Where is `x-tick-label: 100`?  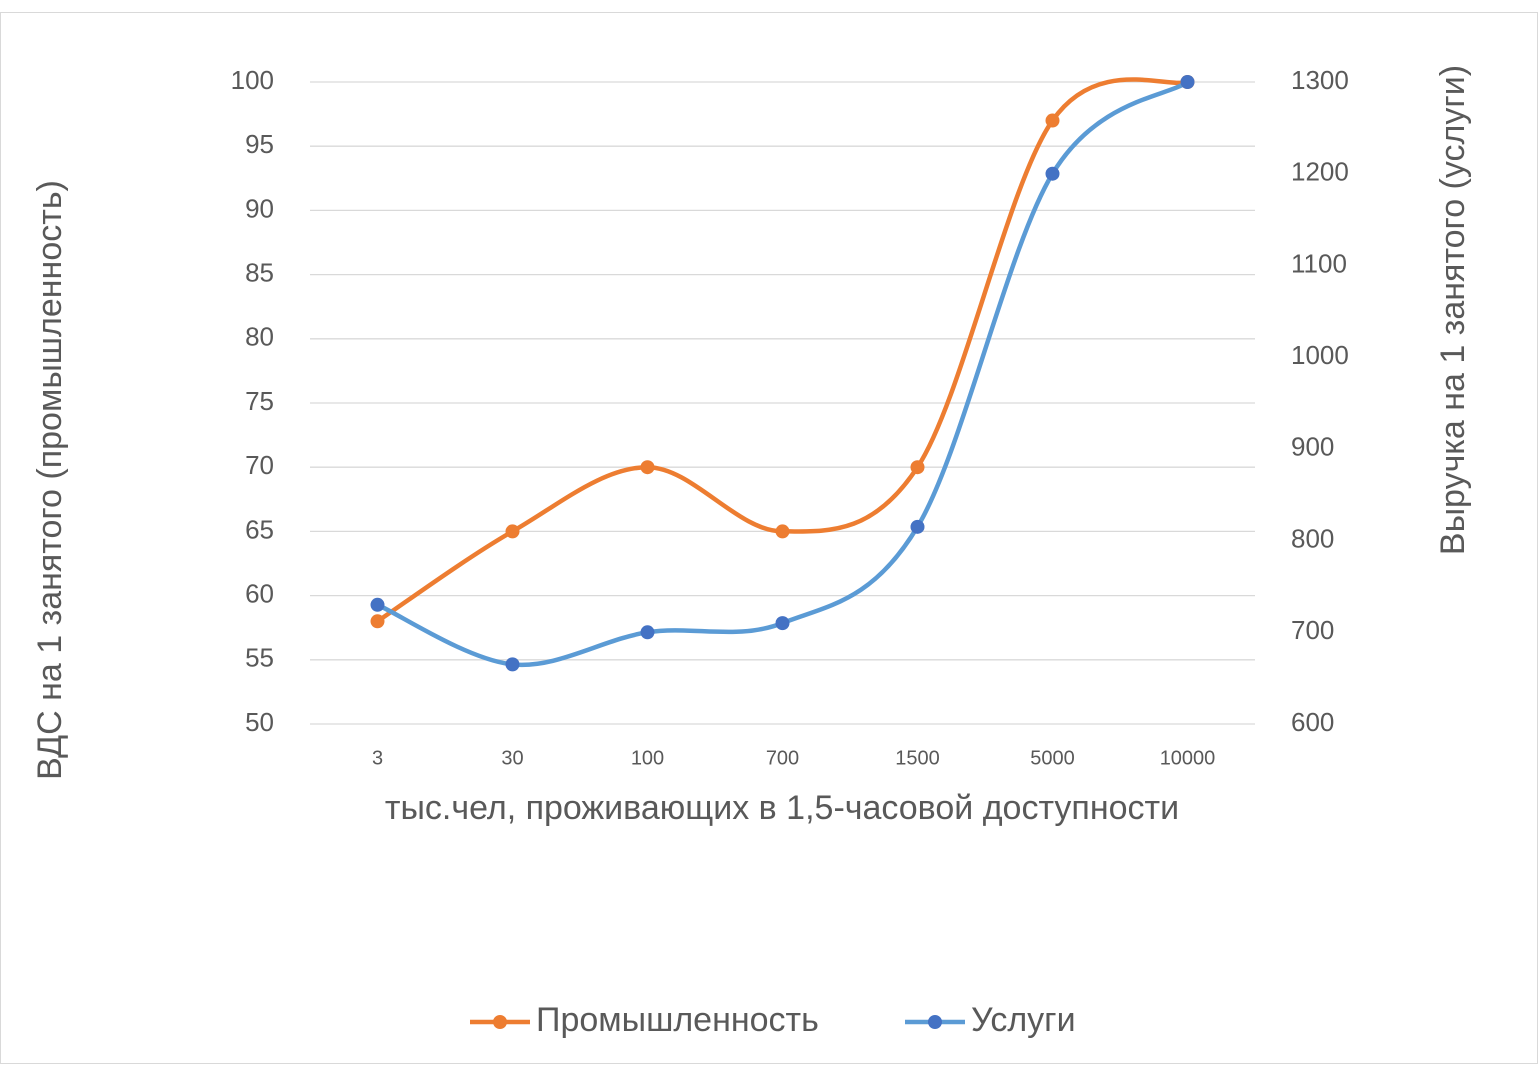 x-tick-label: 100 is located at coordinates (647, 758).